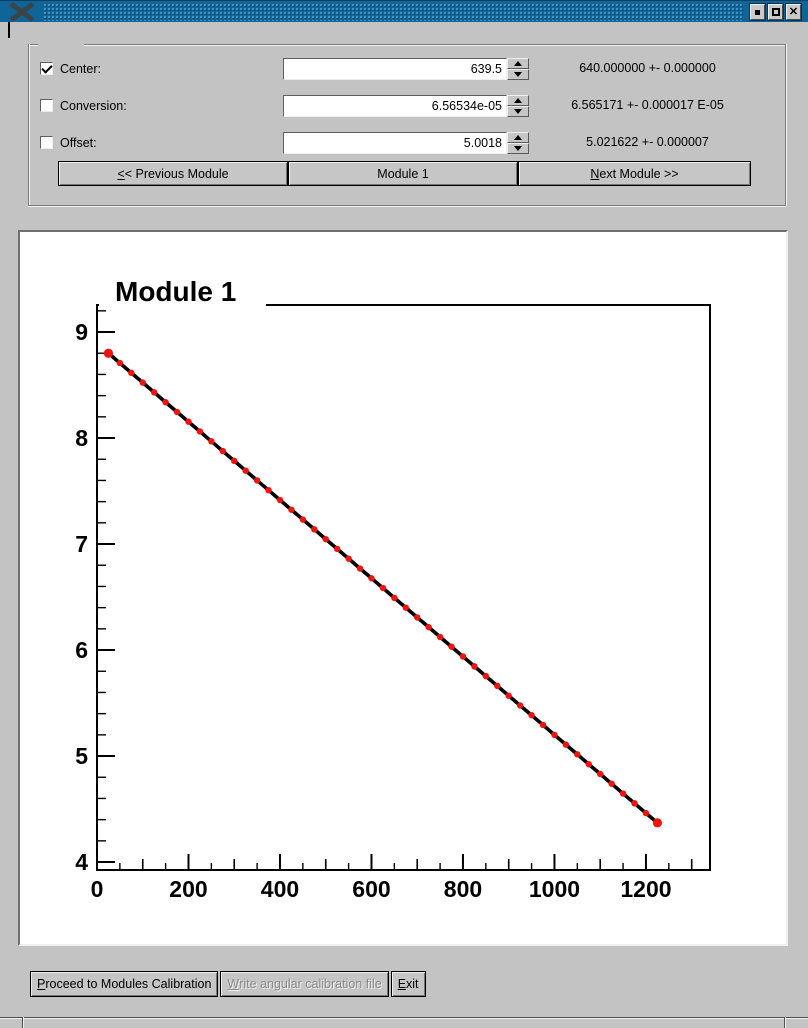 The width and height of the screenshot is (808, 1028). I want to click on offset-checkbox, so click(46, 142).